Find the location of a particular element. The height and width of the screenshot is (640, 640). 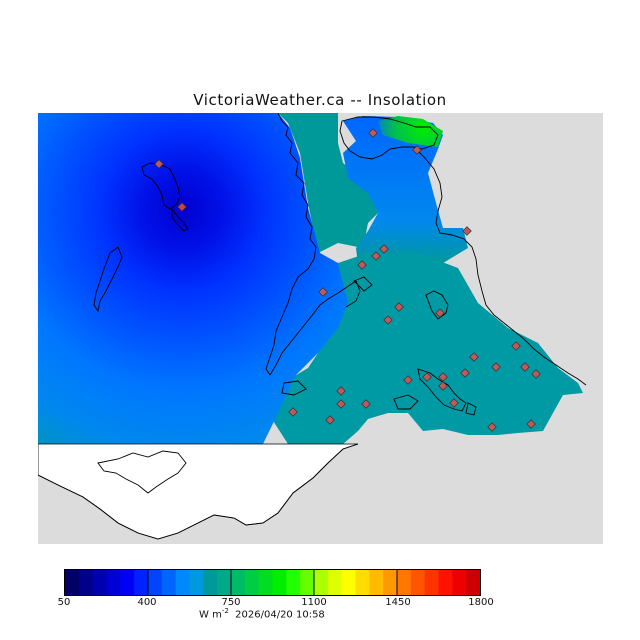

colorbar-tick-label: 400 is located at coordinates (147, 602).